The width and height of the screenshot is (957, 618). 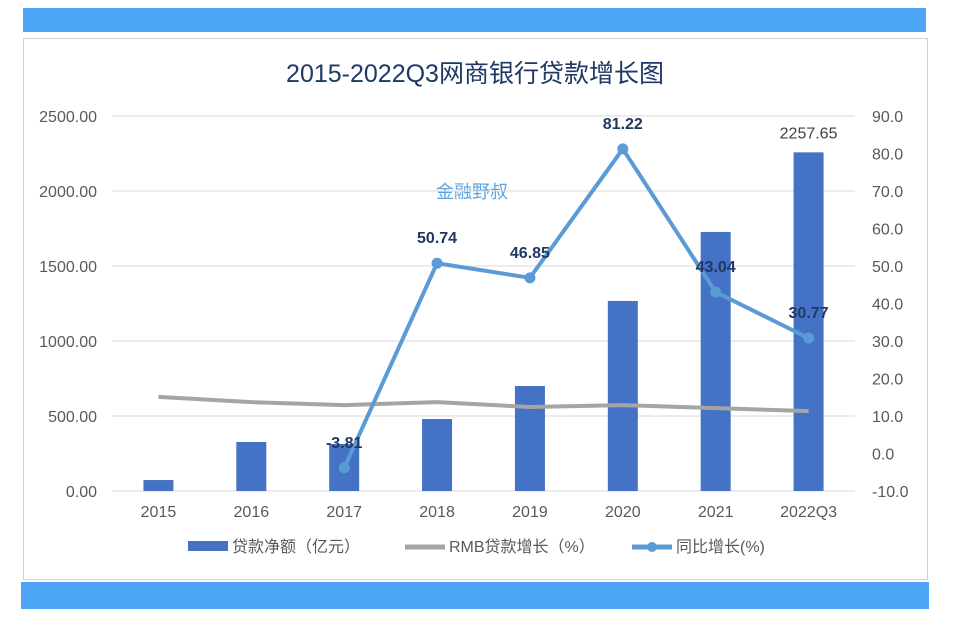 What do you see at coordinates (530, 512) in the screenshot?
I see `x-tick: 2019` at bounding box center [530, 512].